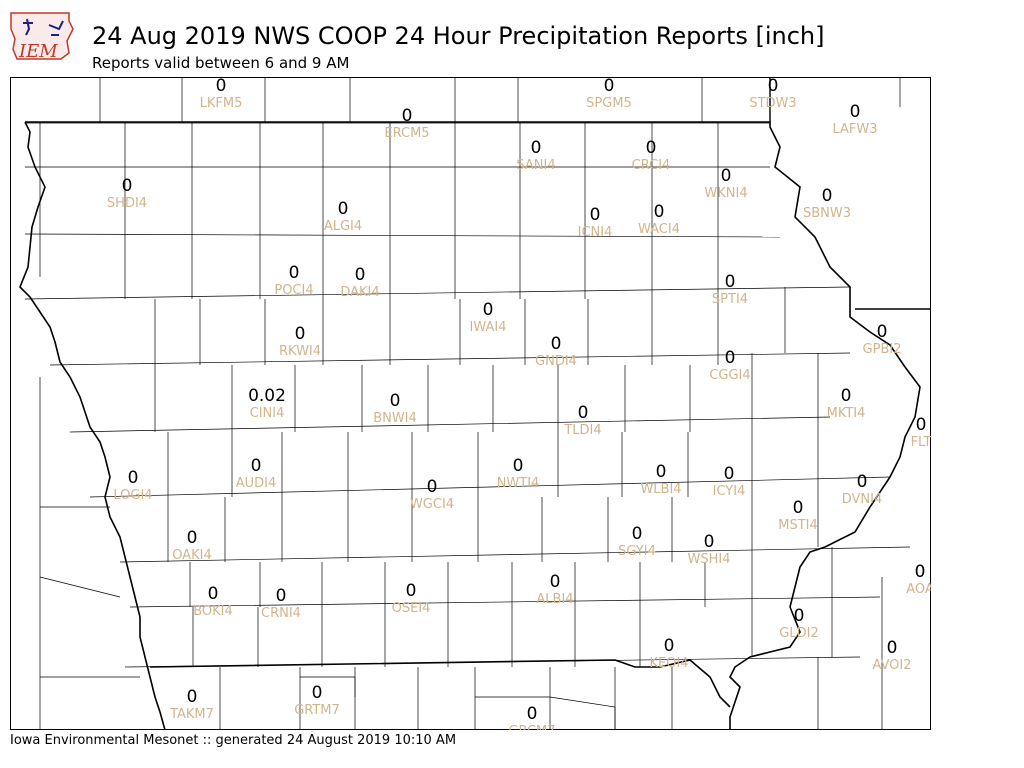  Describe the element at coordinates (213, 611) in the screenshot. I see `station-id-label: BOKI4` at that location.